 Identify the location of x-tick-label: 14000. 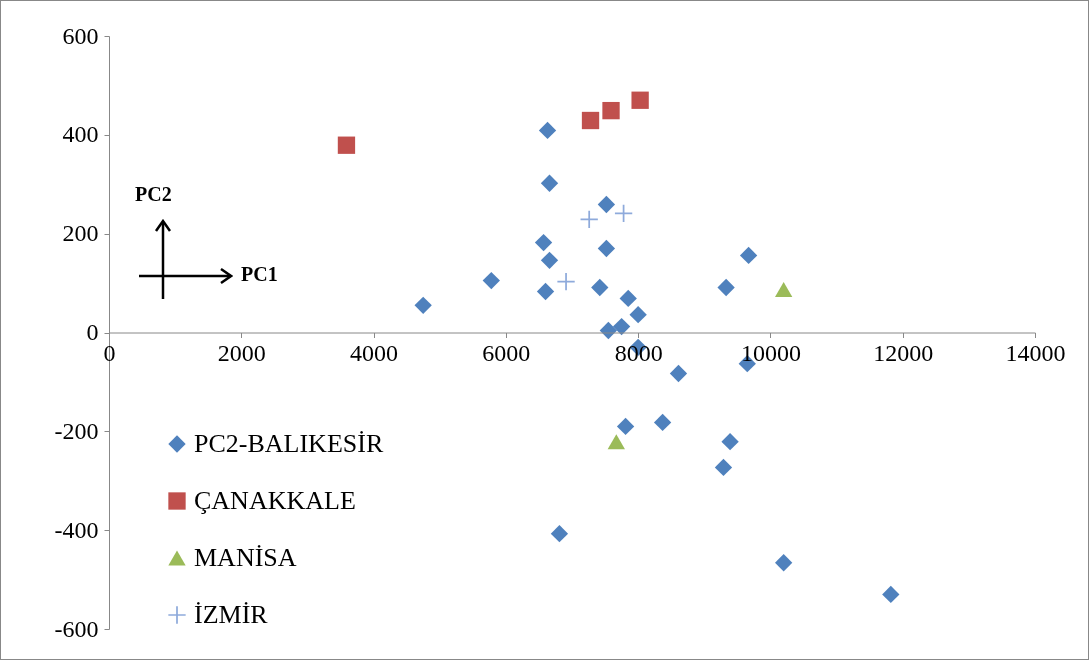
(1035, 353).